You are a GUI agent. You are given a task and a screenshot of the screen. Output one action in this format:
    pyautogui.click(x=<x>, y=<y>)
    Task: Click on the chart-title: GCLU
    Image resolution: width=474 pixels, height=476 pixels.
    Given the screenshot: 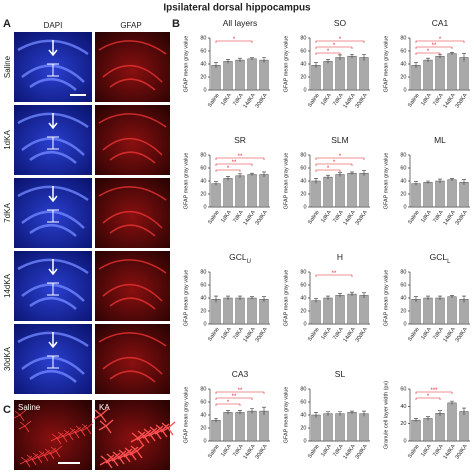 What is the action you would take?
    pyautogui.click(x=240, y=258)
    